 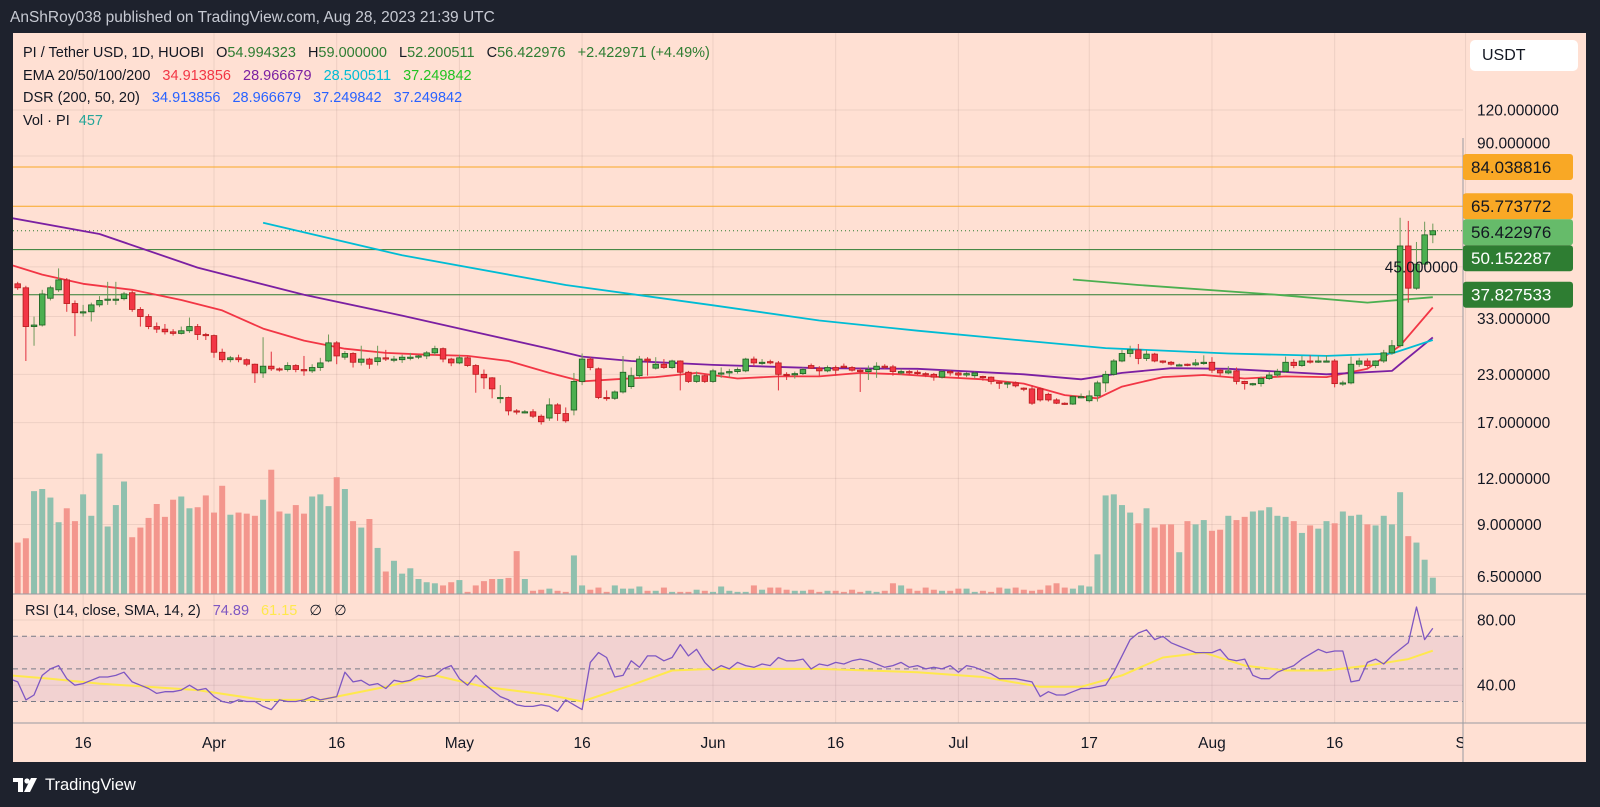 I want to click on price-tick-label: 9.000000, so click(x=1509, y=525).